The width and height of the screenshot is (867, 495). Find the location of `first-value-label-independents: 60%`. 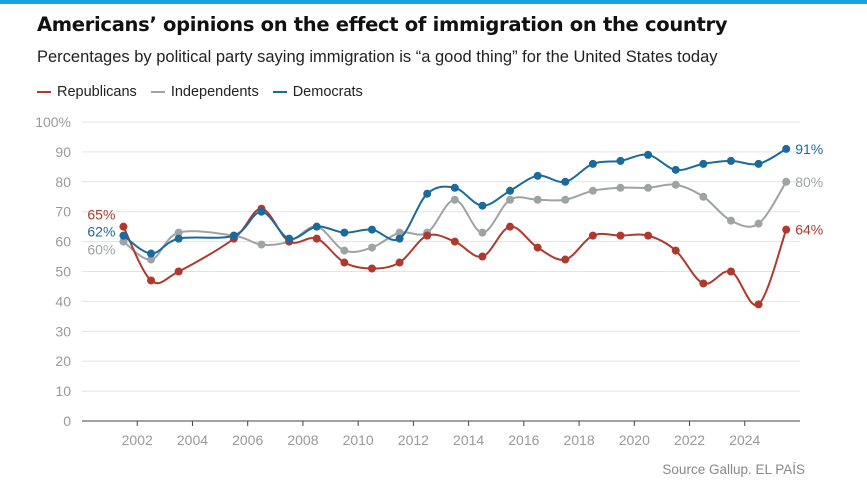

first-value-label-independents: 60% is located at coordinates (101, 250).